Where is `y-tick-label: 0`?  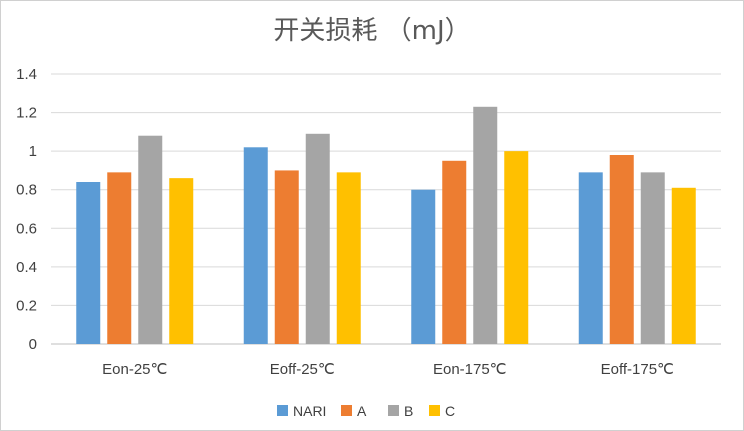
y-tick-label: 0 is located at coordinates (33, 344).